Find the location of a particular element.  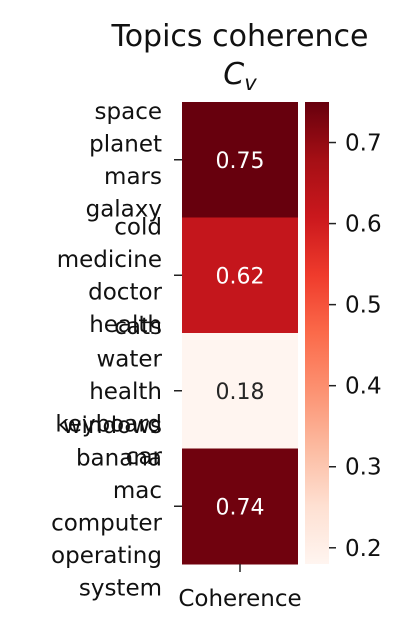

row-label-line: windows is located at coordinates (112, 426).